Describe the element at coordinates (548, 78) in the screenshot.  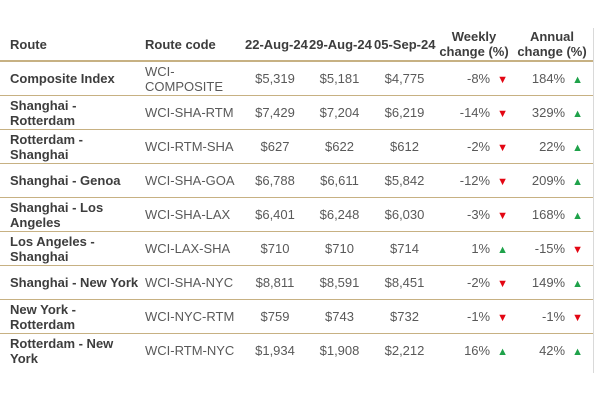
I see `annual-change-value: 184%` at that location.